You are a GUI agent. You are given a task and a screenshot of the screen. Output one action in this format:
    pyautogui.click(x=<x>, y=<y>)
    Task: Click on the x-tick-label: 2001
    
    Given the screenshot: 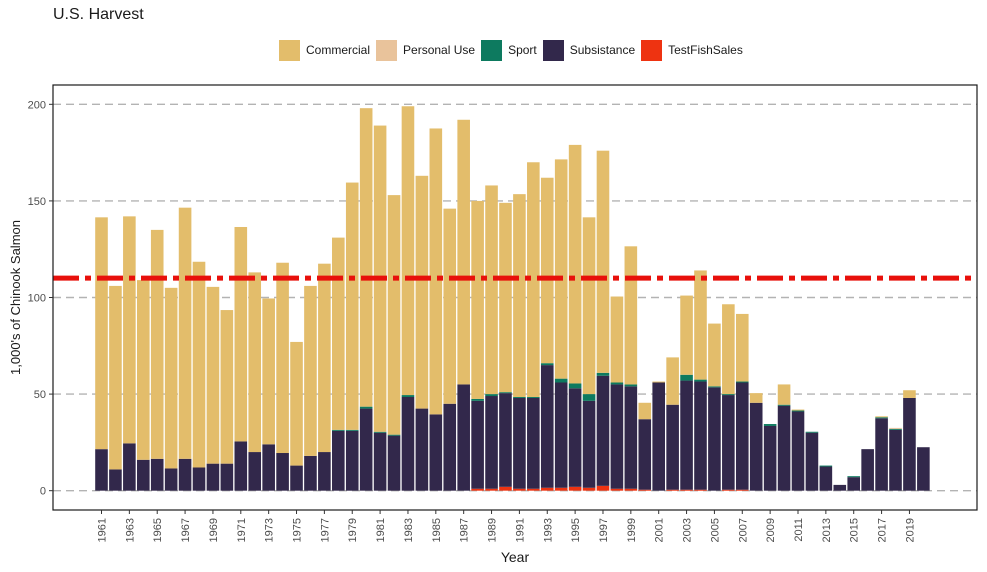 What is the action you would take?
    pyautogui.click(x=660, y=530)
    